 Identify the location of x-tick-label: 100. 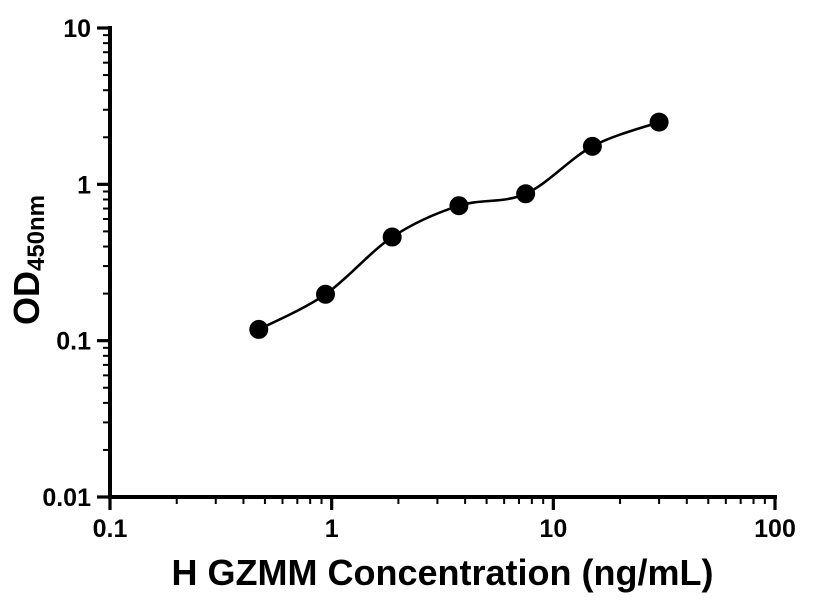
(775, 529).